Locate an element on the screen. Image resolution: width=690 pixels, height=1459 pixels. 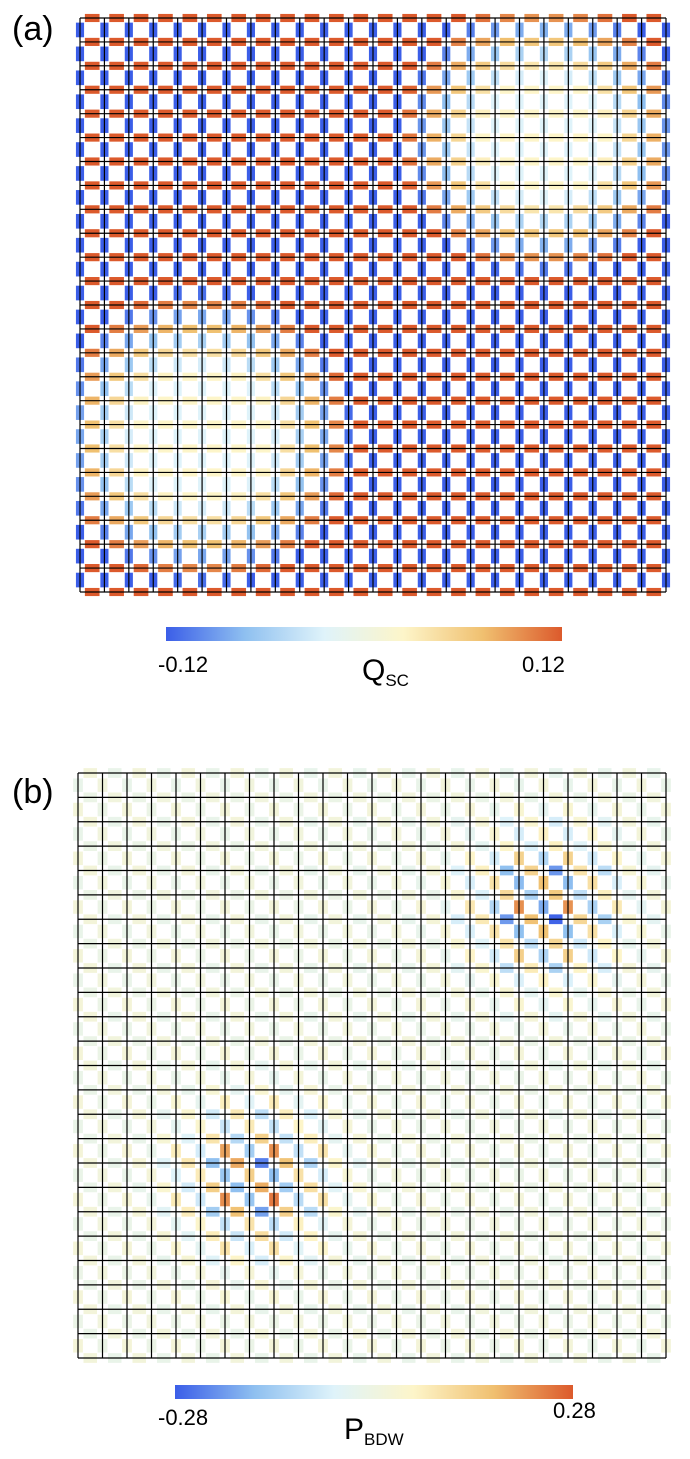
panel-a-colorbar-min-label: -0.12 is located at coordinates (183, 664).